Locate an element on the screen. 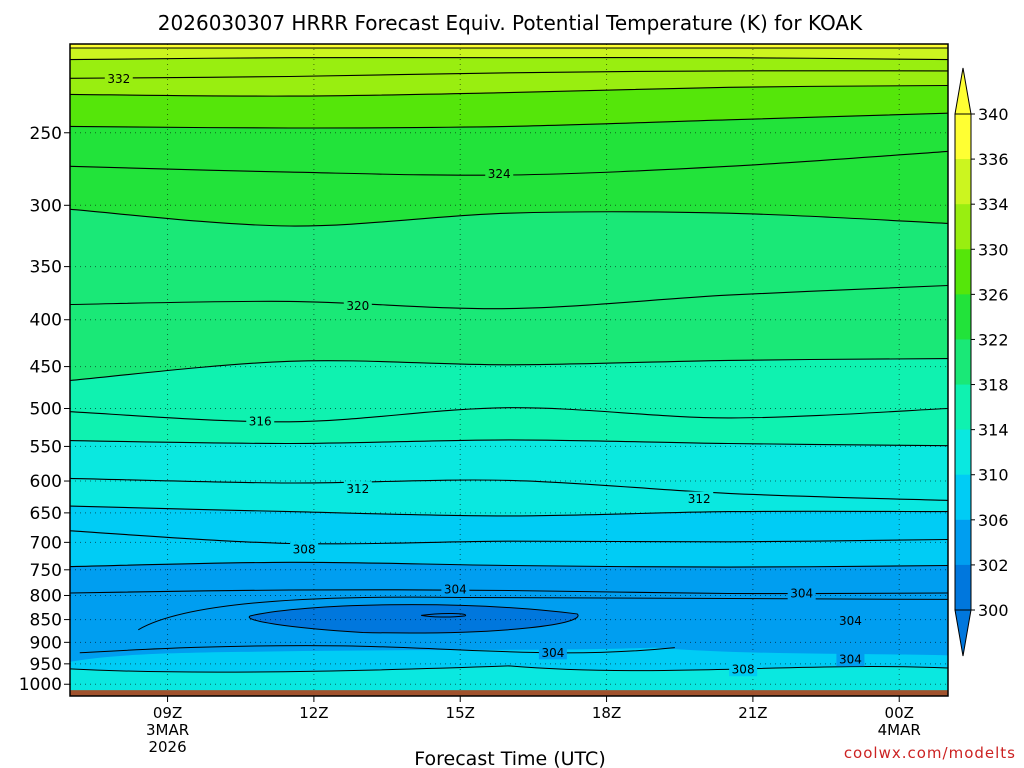  colorbar-frame is located at coordinates (963, 362).